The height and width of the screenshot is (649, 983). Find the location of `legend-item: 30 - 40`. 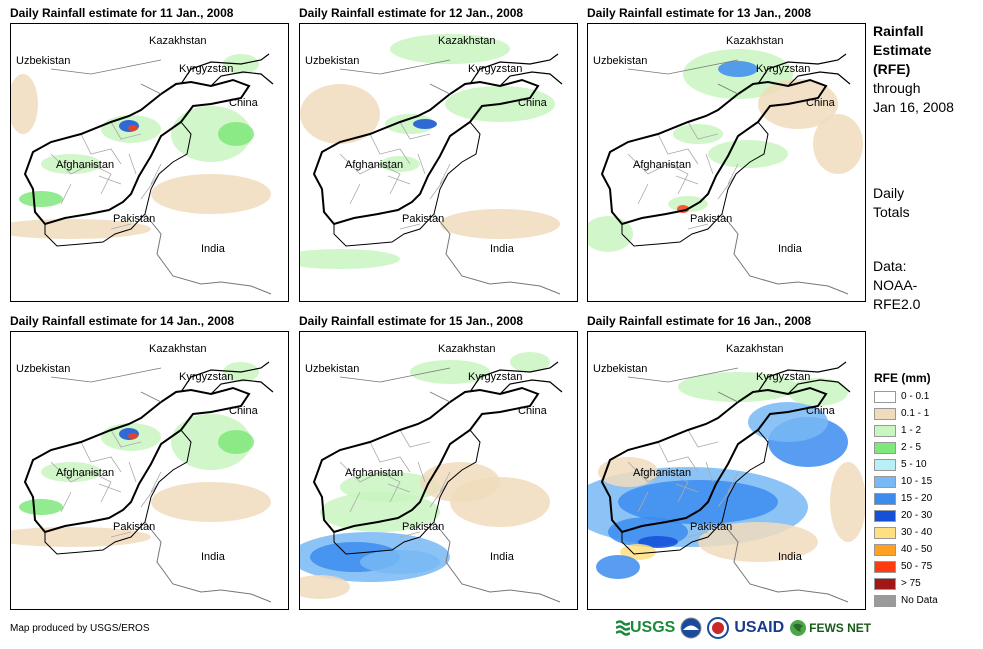

legend-item: 30 - 40 is located at coordinates (906, 532).